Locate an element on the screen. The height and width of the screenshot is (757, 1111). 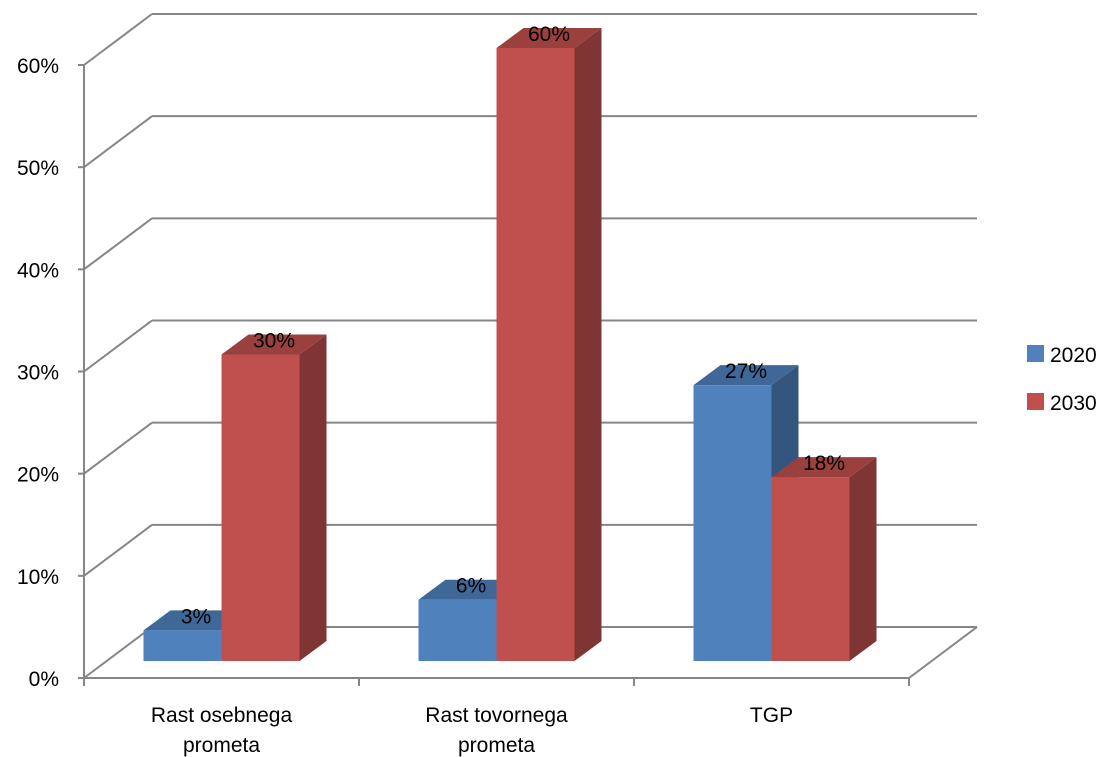
legend-label: 2030 is located at coordinates (1073, 403).